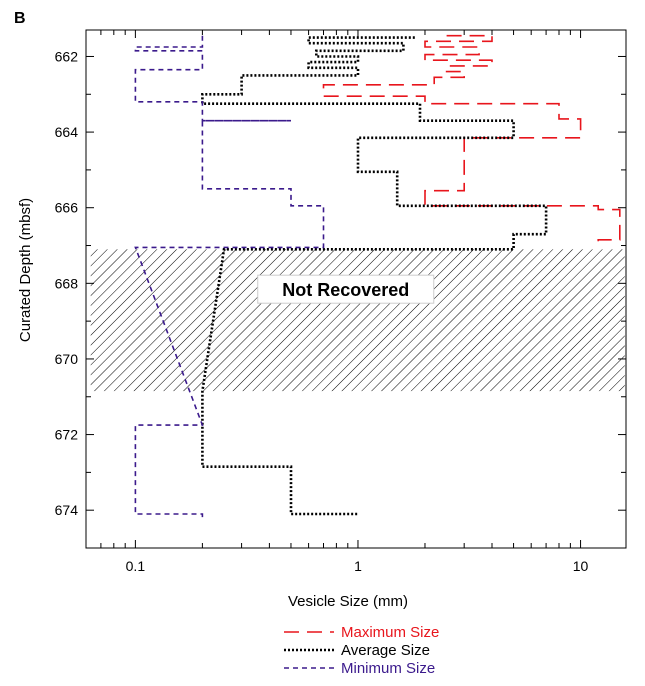 This screenshot has width=645, height=686. What do you see at coordinates (348, 601) in the screenshot?
I see `x-axis-label: Vesicle Size (mm)` at bounding box center [348, 601].